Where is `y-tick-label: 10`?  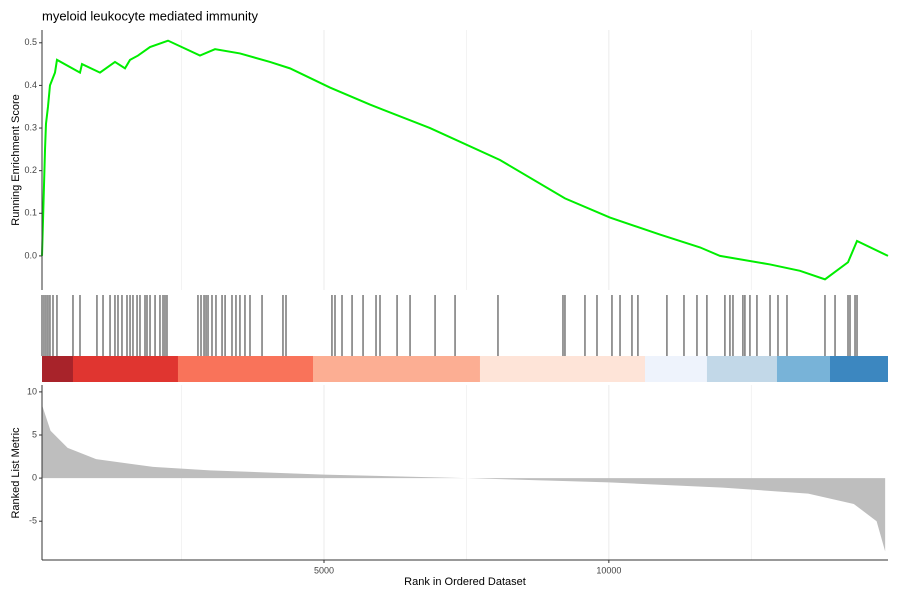 y-tick-label: 10 is located at coordinates (32, 391).